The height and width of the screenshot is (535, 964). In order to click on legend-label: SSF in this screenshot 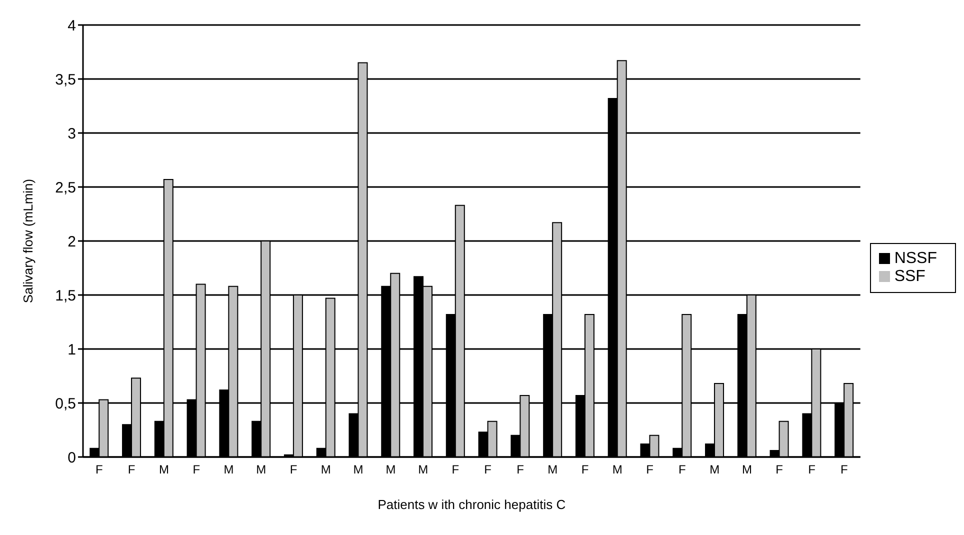, I will do `click(910, 276)`.